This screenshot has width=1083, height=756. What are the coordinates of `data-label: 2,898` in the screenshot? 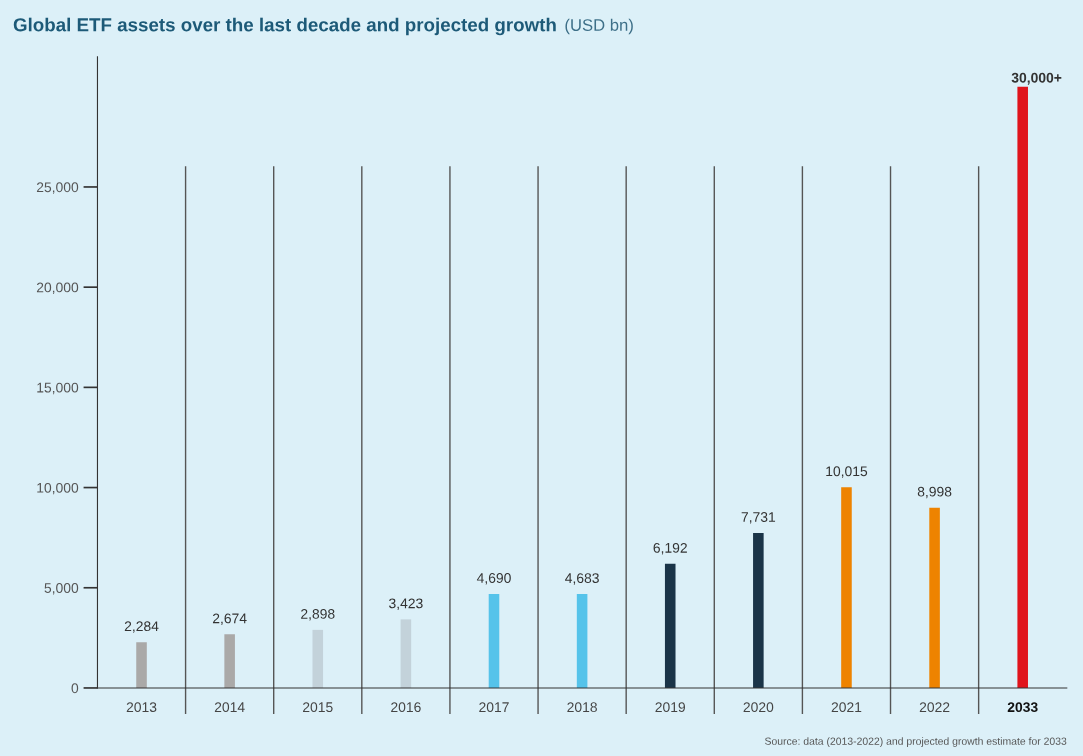 It's located at (318, 614).